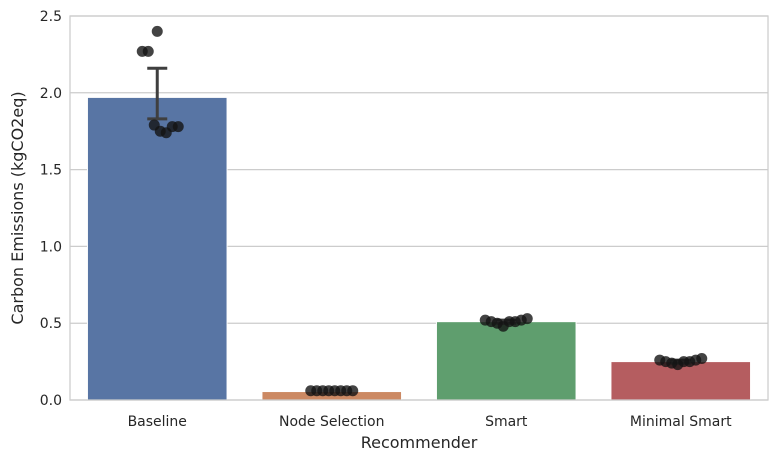 This screenshot has height=462, width=778. What do you see at coordinates (157, 422) in the screenshot?
I see `x-tick-label: Baseline` at bounding box center [157, 422].